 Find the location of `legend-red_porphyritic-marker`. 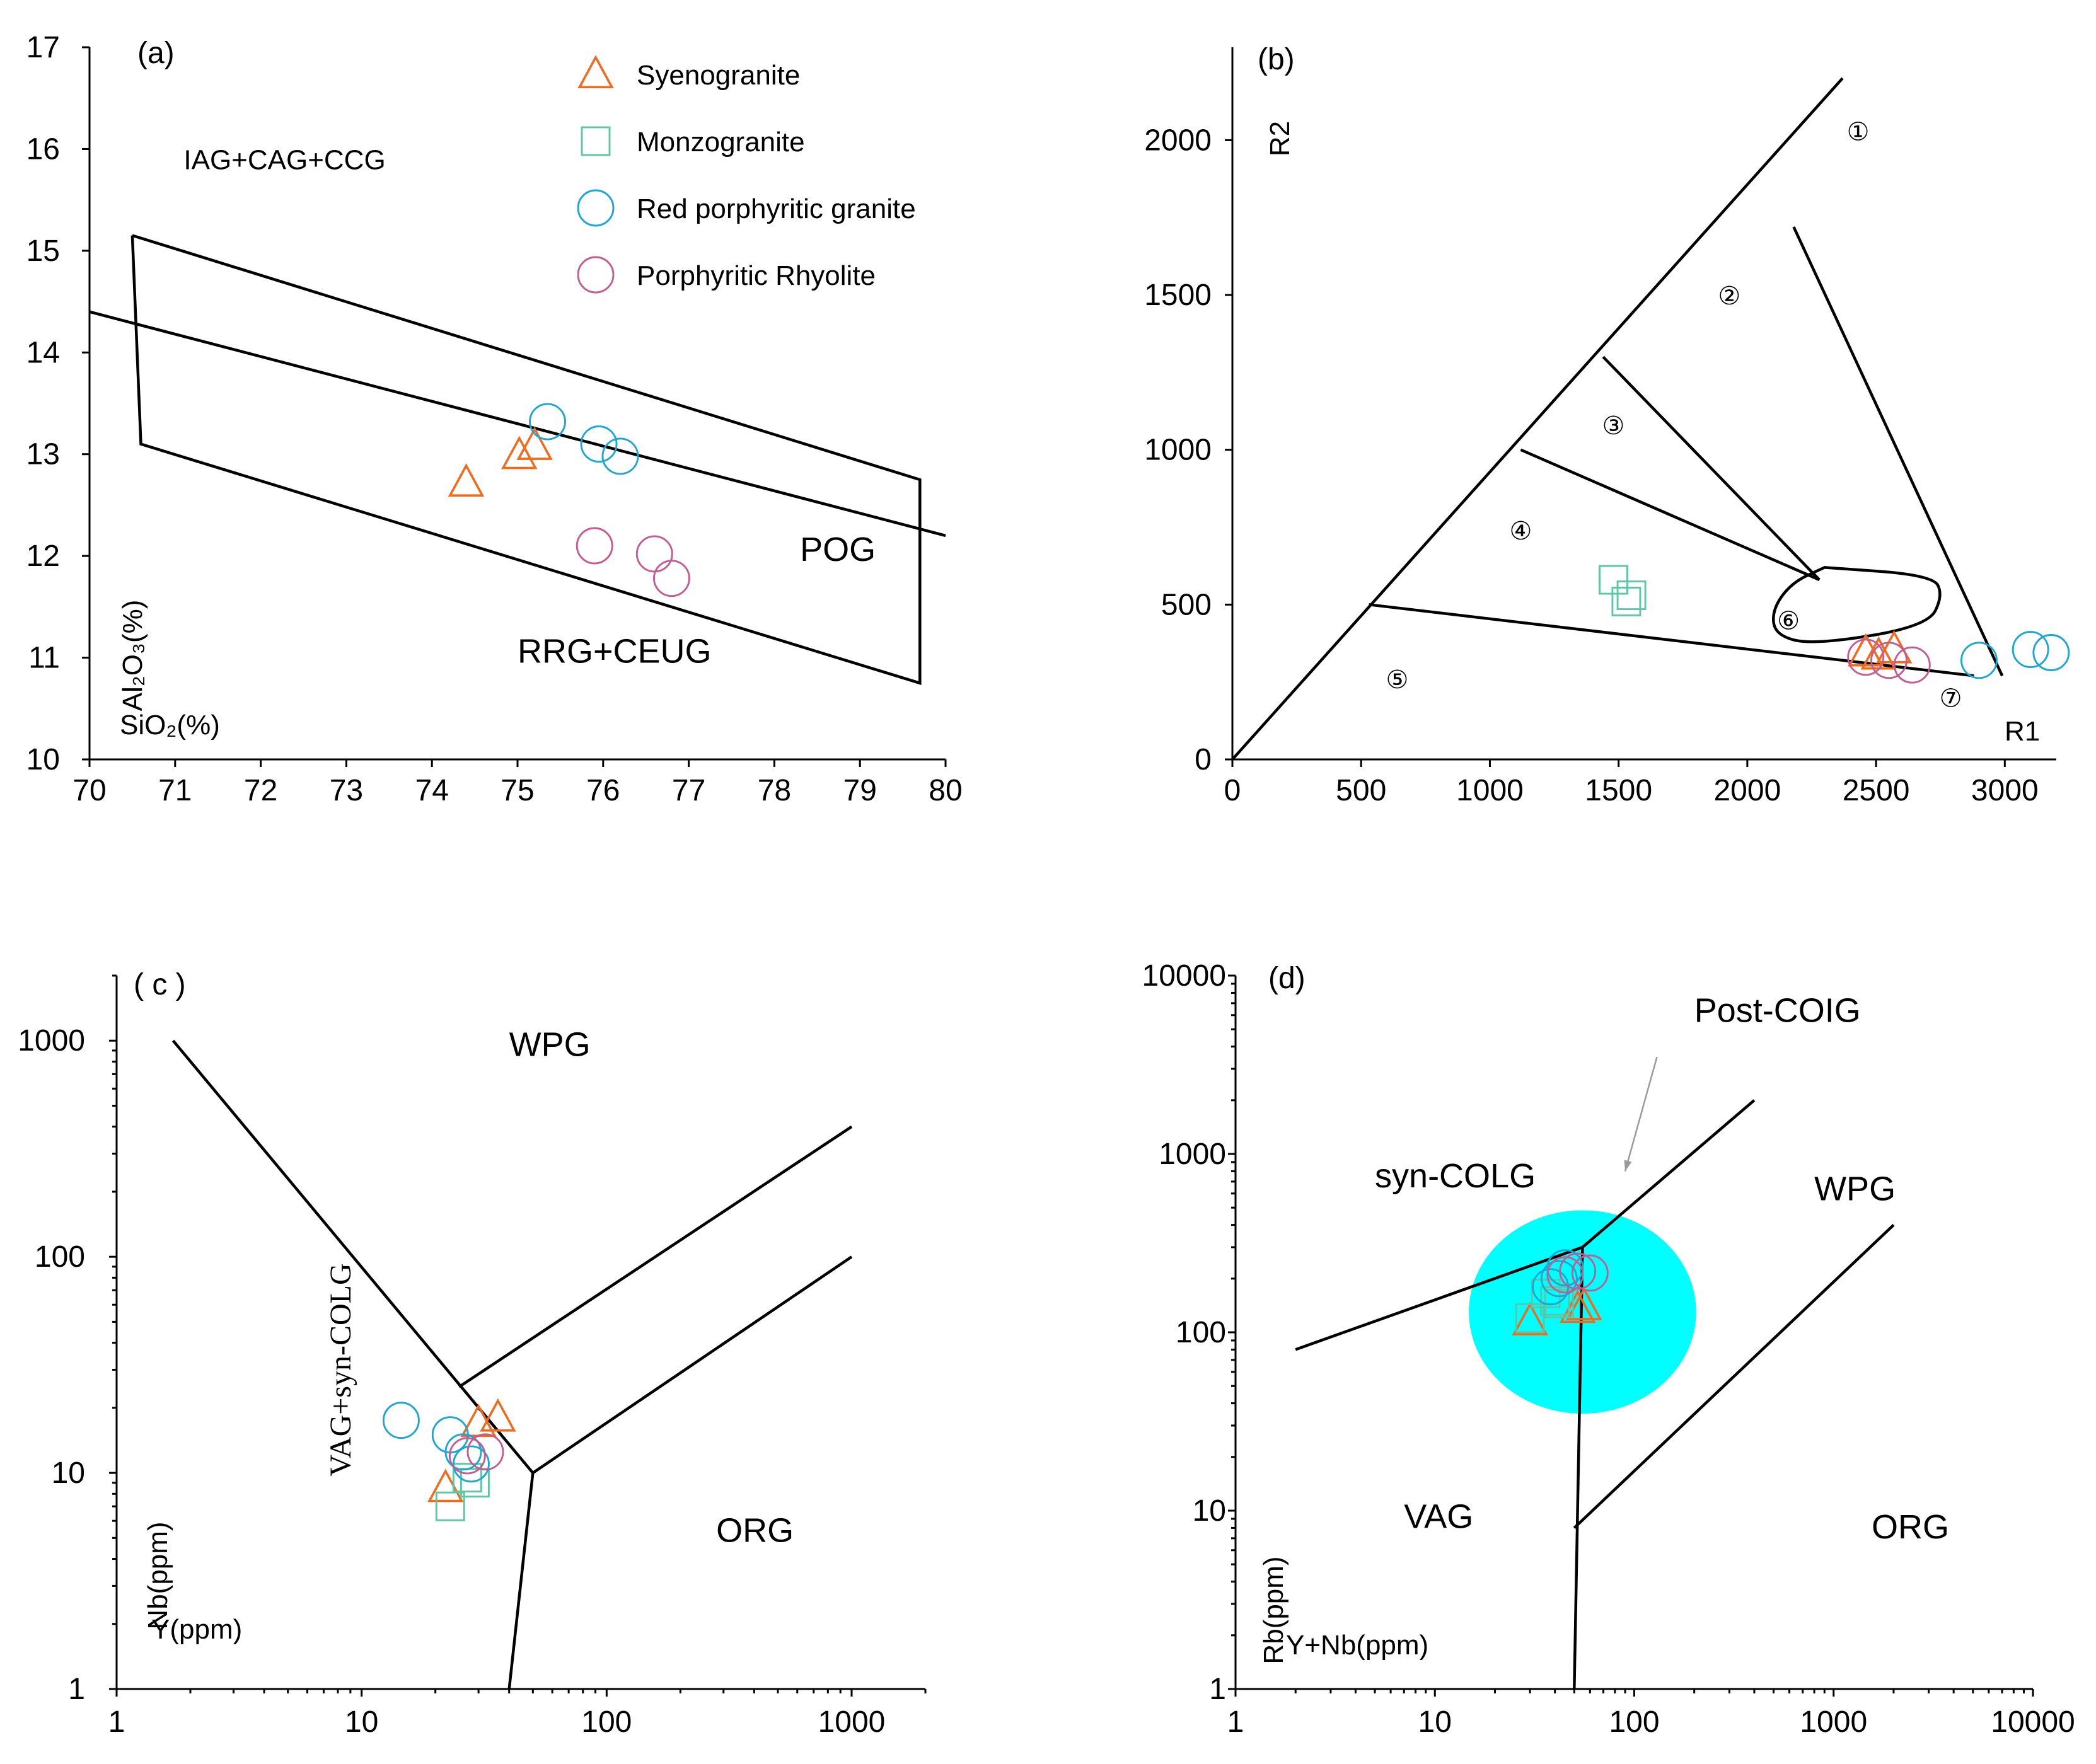

legend-red_porphyritic-marker is located at coordinates (596, 208).